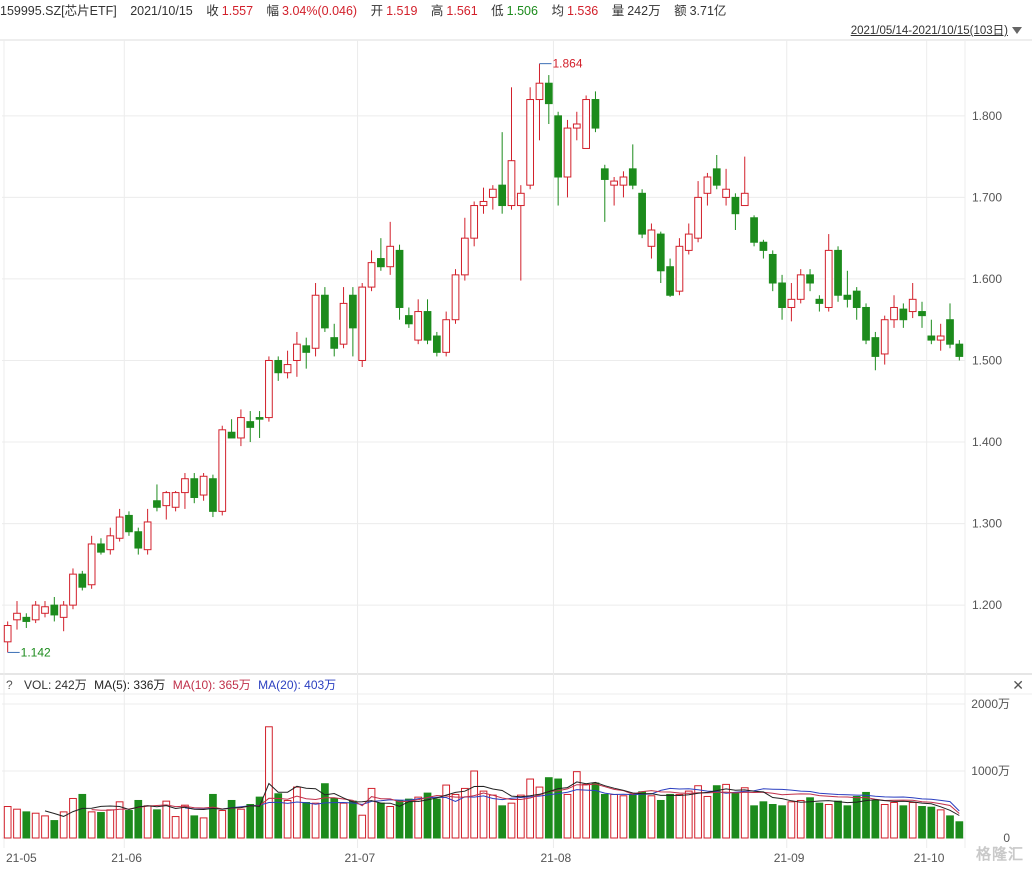 Image resolution: width=1032 pixels, height=870 pixels. I want to click on security-code: 159995.SZ[芯片ETF], so click(58, 11).